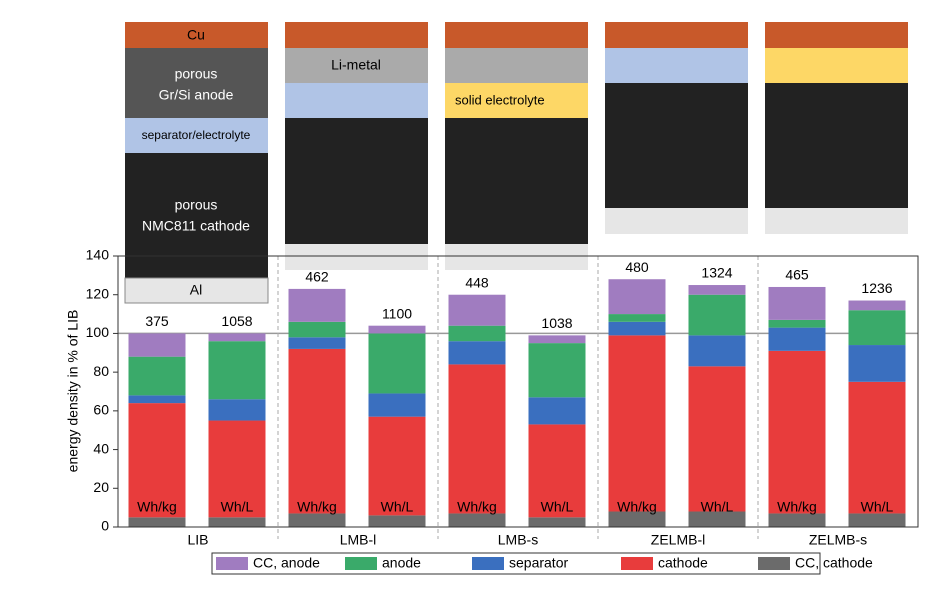 This screenshot has width=951, height=594. What do you see at coordinates (876, 288) in the screenshot?
I see `bar-total-label: 1236` at bounding box center [876, 288].